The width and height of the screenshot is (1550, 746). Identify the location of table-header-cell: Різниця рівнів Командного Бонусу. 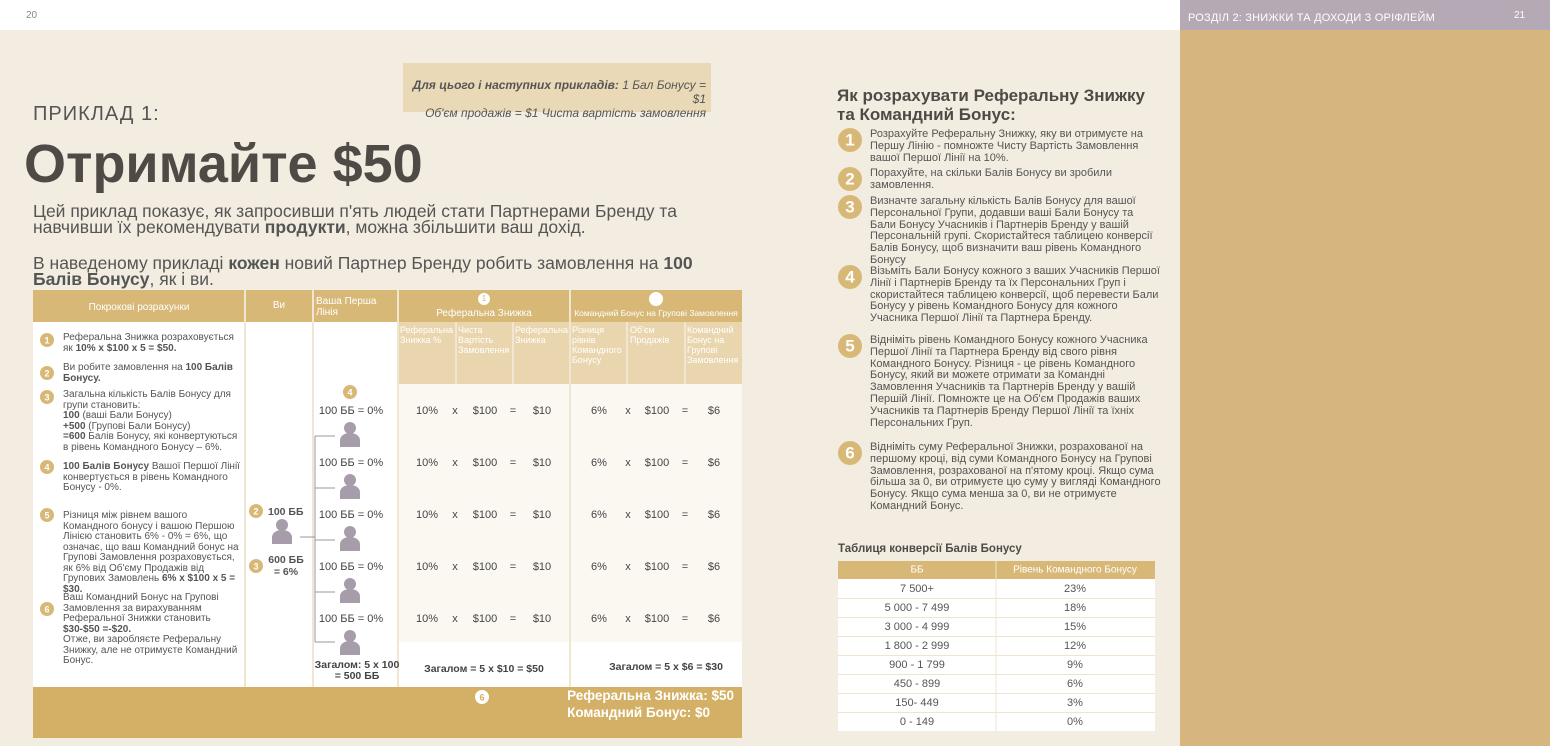
(597, 345).